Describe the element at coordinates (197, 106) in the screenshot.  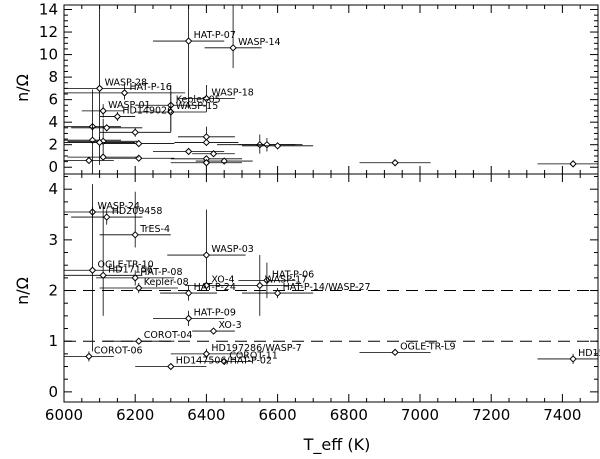
I see `top-point-label: WASP-15` at that location.